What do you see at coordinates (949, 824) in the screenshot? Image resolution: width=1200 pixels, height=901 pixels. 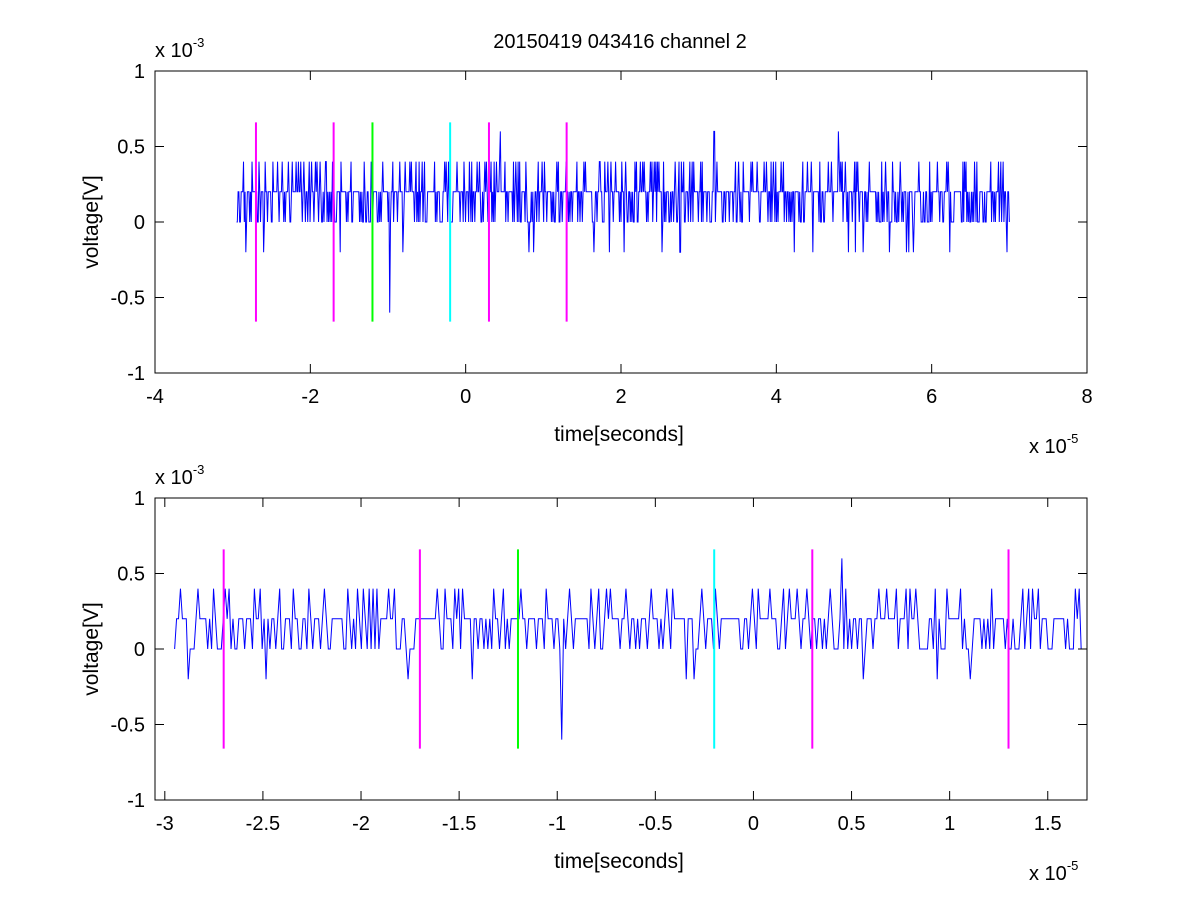 I see `x-tick-label: 1` at bounding box center [949, 824].